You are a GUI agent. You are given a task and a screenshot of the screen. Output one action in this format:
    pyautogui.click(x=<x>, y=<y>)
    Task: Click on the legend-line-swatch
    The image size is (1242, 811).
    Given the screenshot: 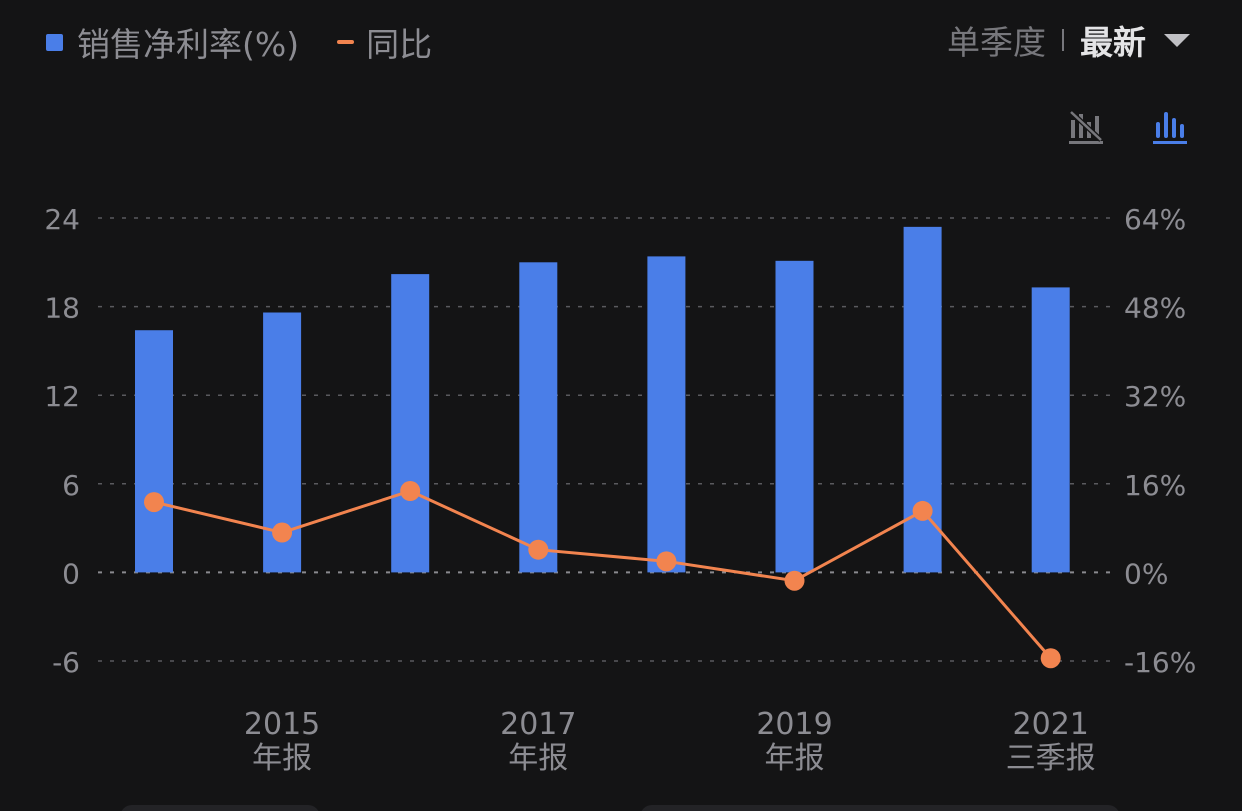 What is the action you would take?
    pyautogui.click(x=346, y=42)
    